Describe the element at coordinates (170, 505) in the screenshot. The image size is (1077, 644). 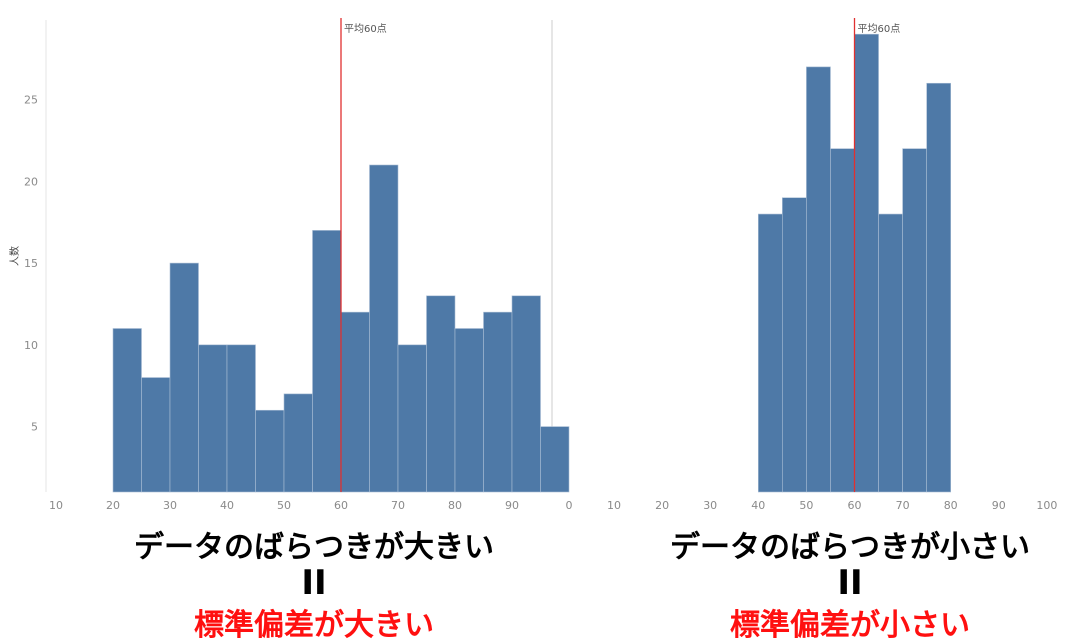
I see `left-x-tick-2: 30` at that location.